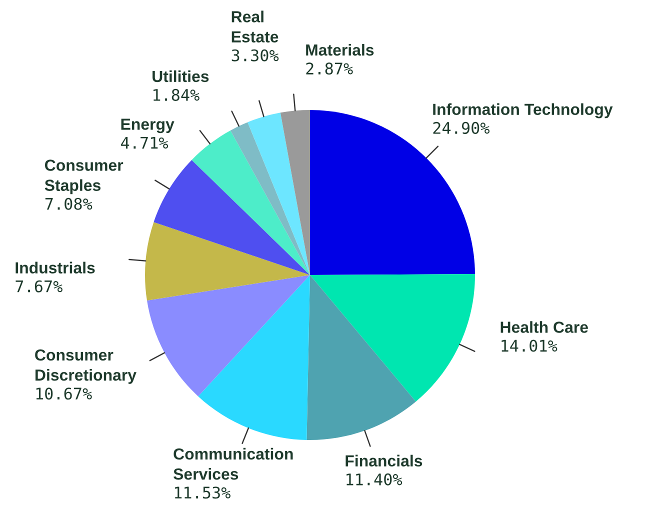 This screenshot has height=519, width=649. I want to click on slice-label: Financials, so click(384, 460).